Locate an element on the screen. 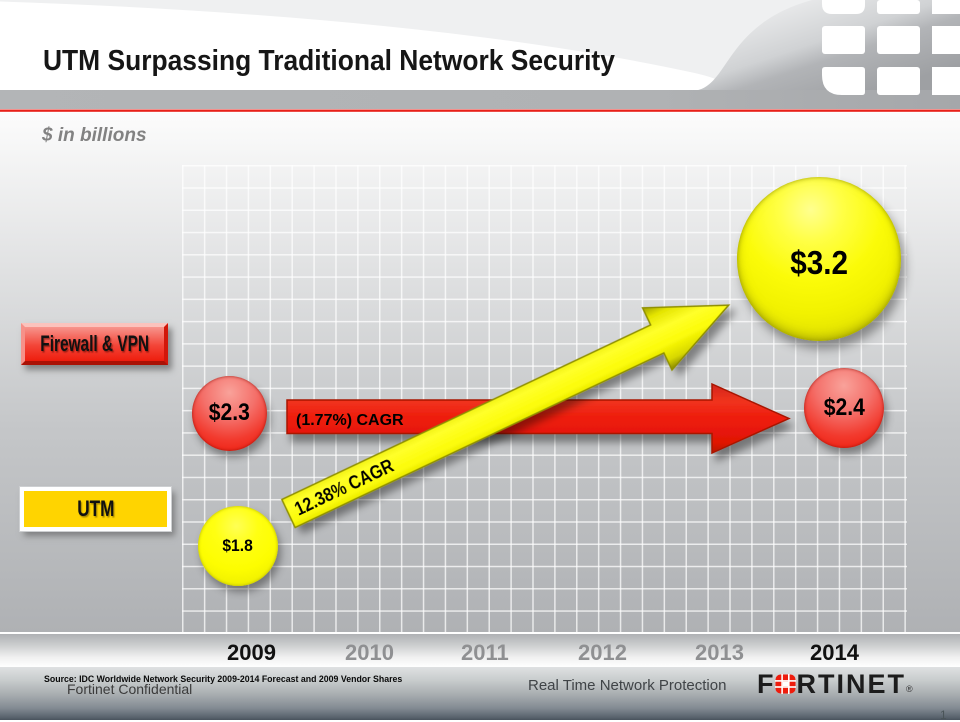 This screenshot has width=960, height=722. svg-text: (1.77%) CAGR is located at coordinates (350, 420).